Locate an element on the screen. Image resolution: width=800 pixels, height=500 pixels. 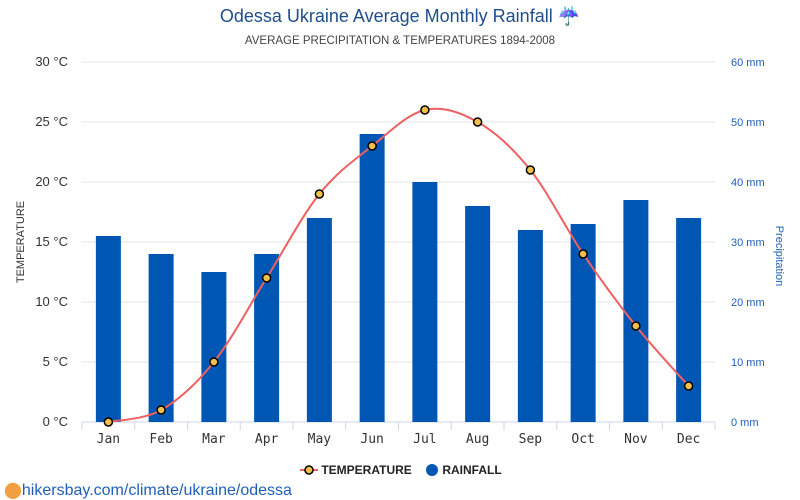
y-tick-left: 5 °C is located at coordinates (55, 361).